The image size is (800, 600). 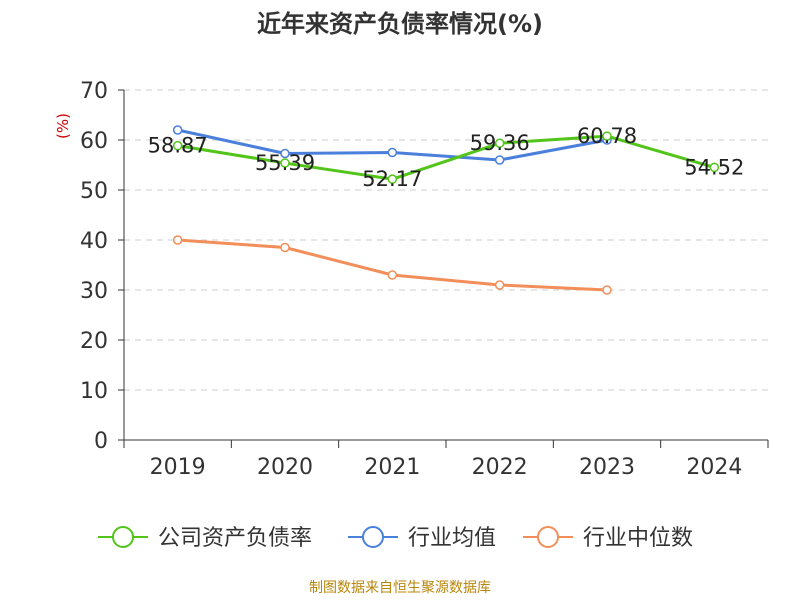 I want to click on data-label: 59.36, so click(x=500, y=143).